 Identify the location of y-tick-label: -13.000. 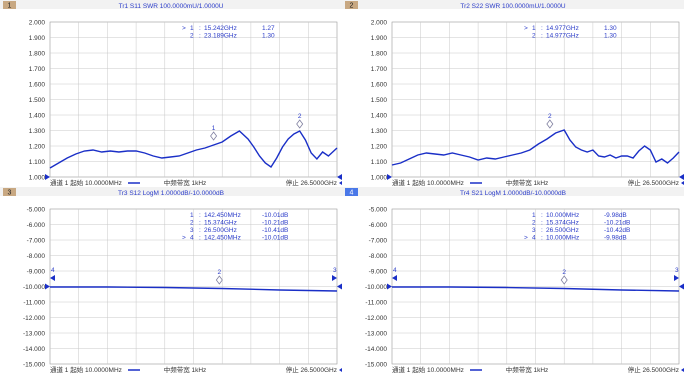
(34, 334).